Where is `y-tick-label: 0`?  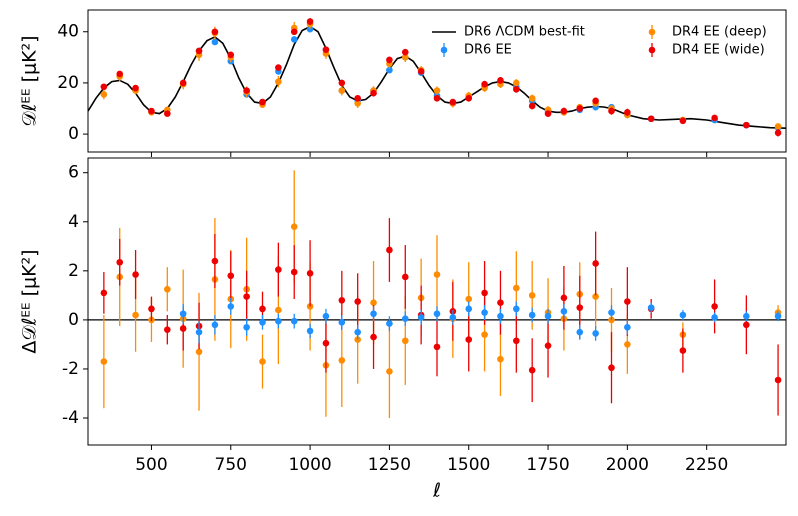
y-tick-label: 0 is located at coordinates (73, 320).